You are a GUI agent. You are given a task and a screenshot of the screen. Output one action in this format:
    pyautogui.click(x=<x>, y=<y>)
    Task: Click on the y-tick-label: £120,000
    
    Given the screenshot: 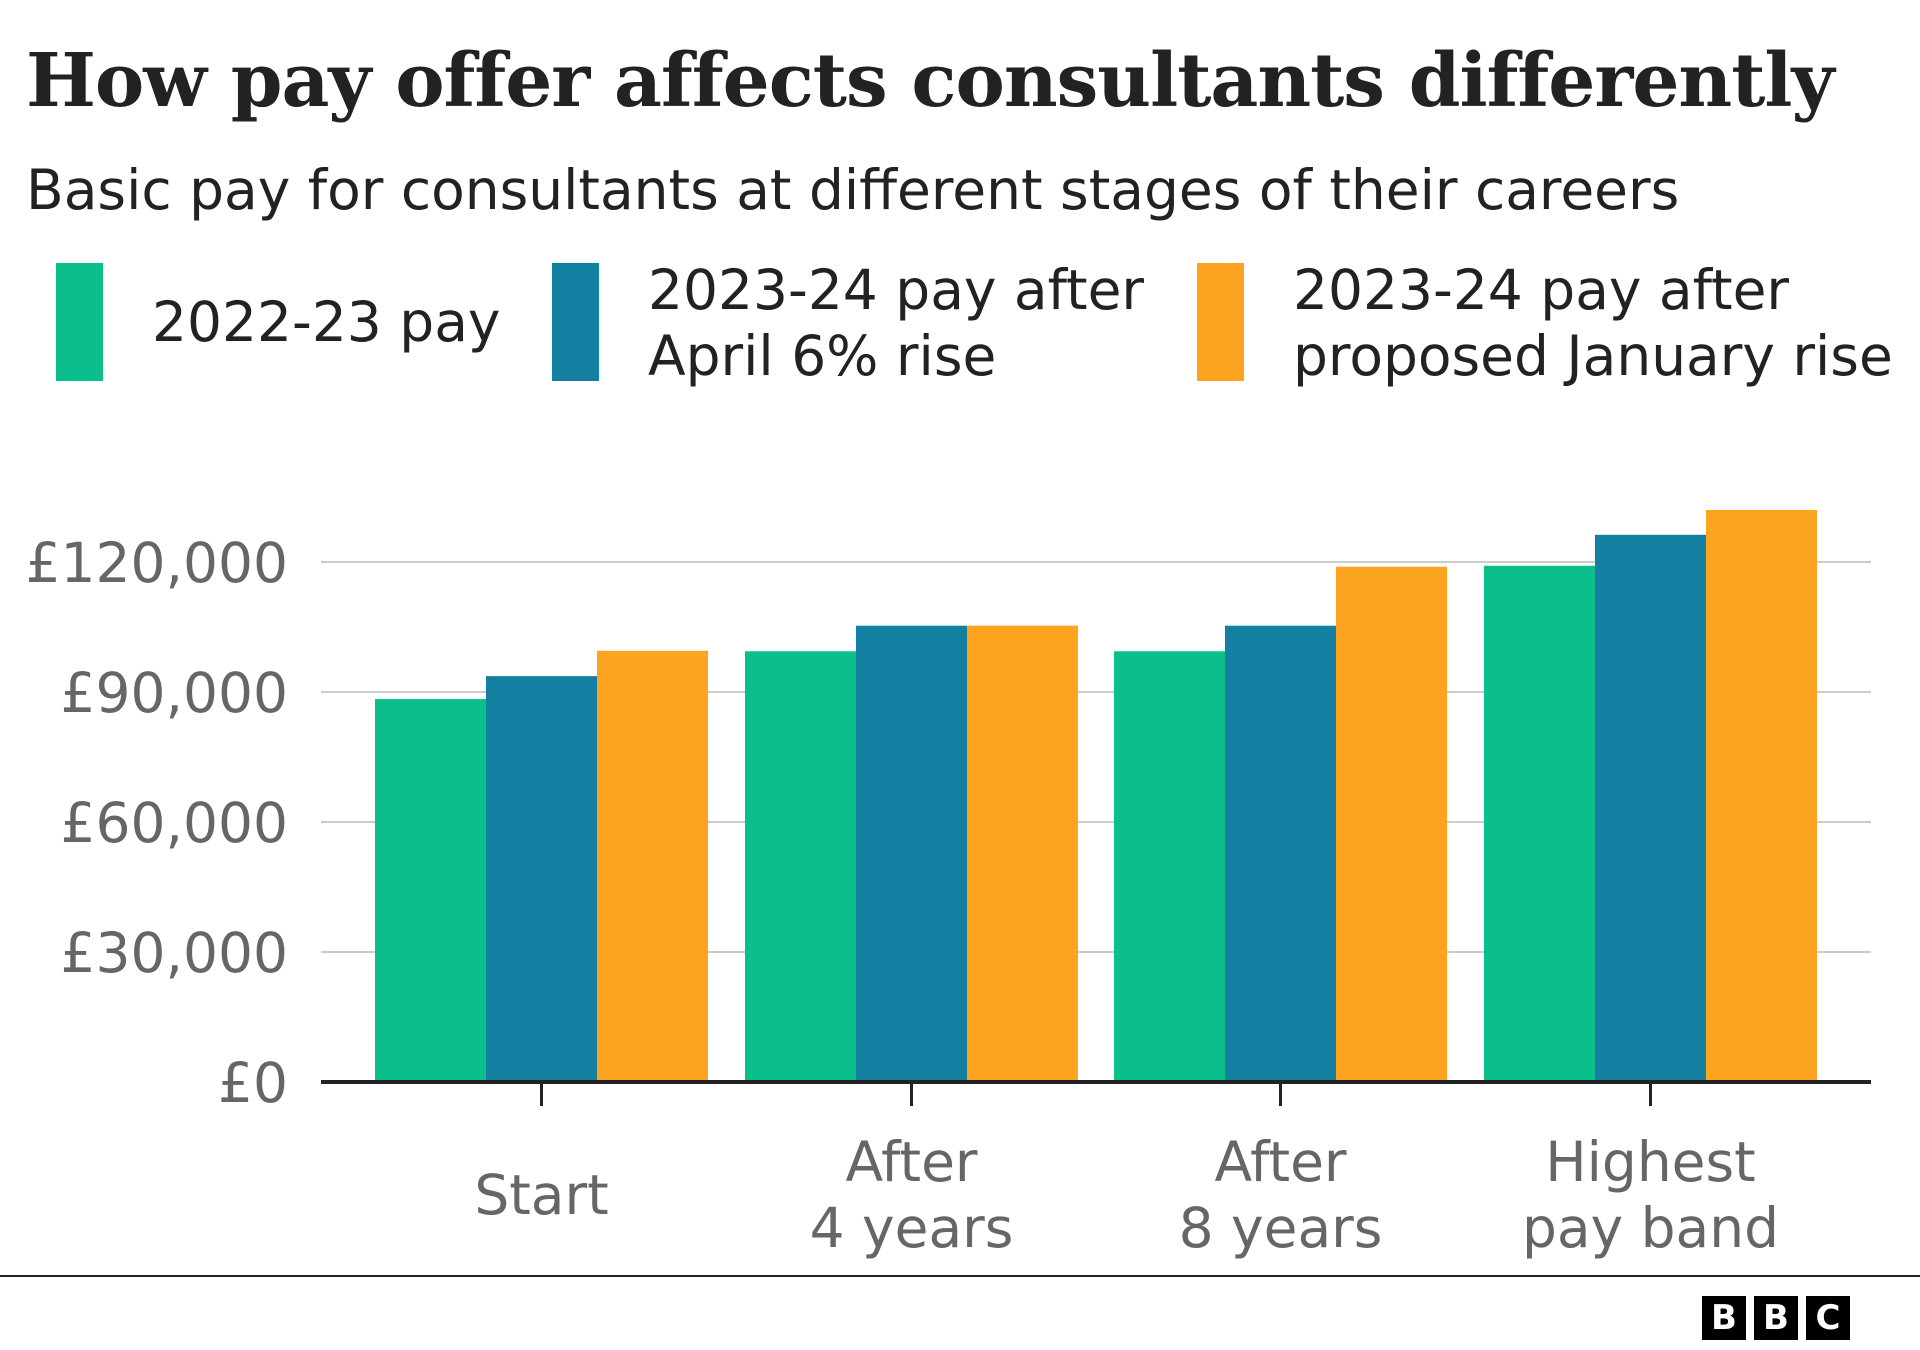 What is the action you would take?
    pyautogui.click(x=157, y=563)
    